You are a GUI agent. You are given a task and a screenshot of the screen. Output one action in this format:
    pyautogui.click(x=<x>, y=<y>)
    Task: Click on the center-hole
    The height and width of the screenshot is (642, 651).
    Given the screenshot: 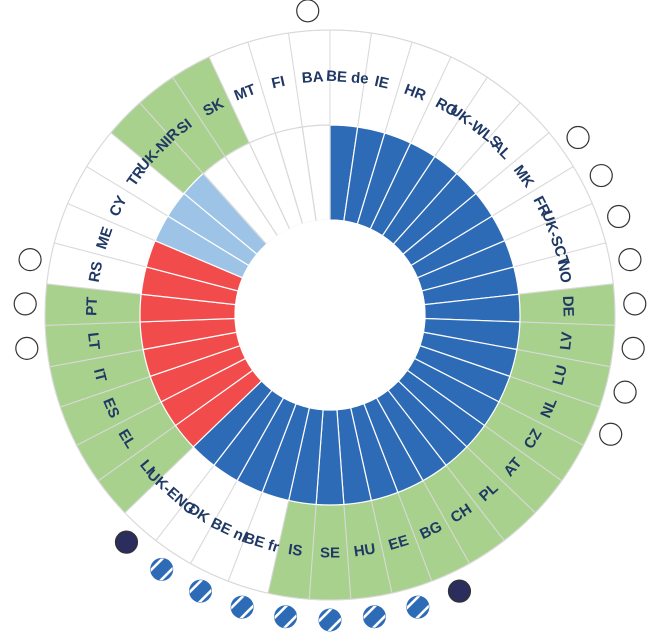 What is the action you would take?
    pyautogui.click(x=330, y=315)
    